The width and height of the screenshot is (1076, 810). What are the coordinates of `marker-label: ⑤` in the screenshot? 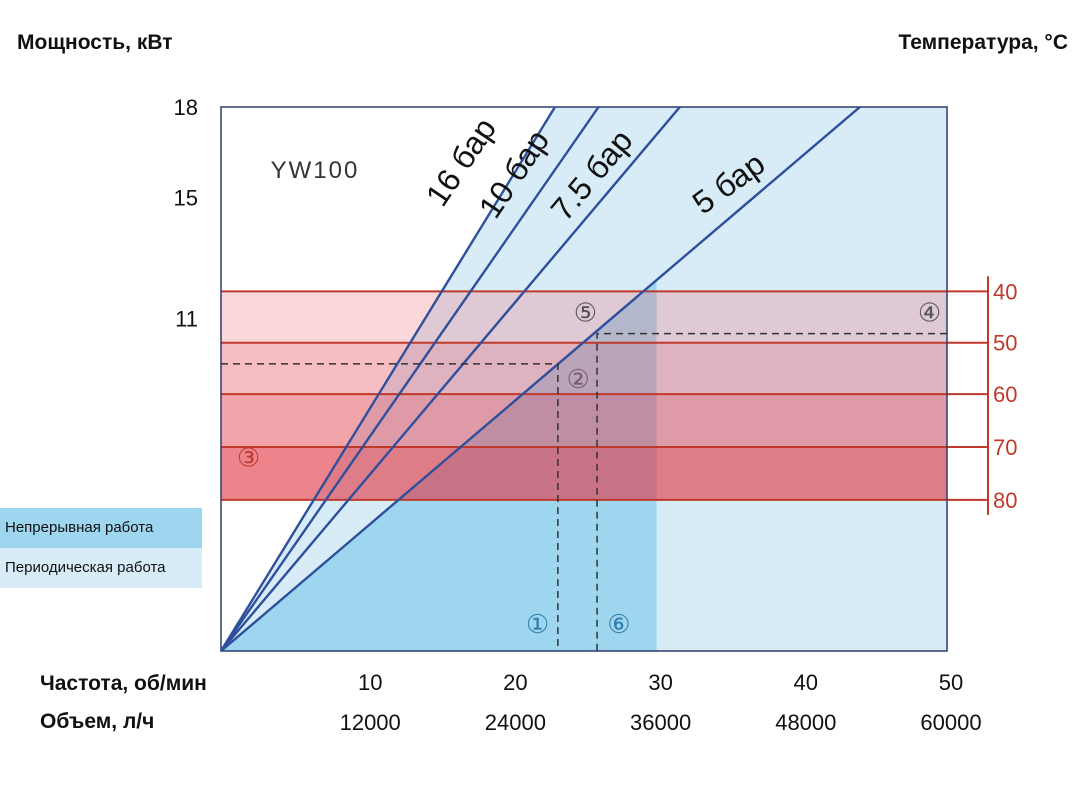 It's located at (585, 313).